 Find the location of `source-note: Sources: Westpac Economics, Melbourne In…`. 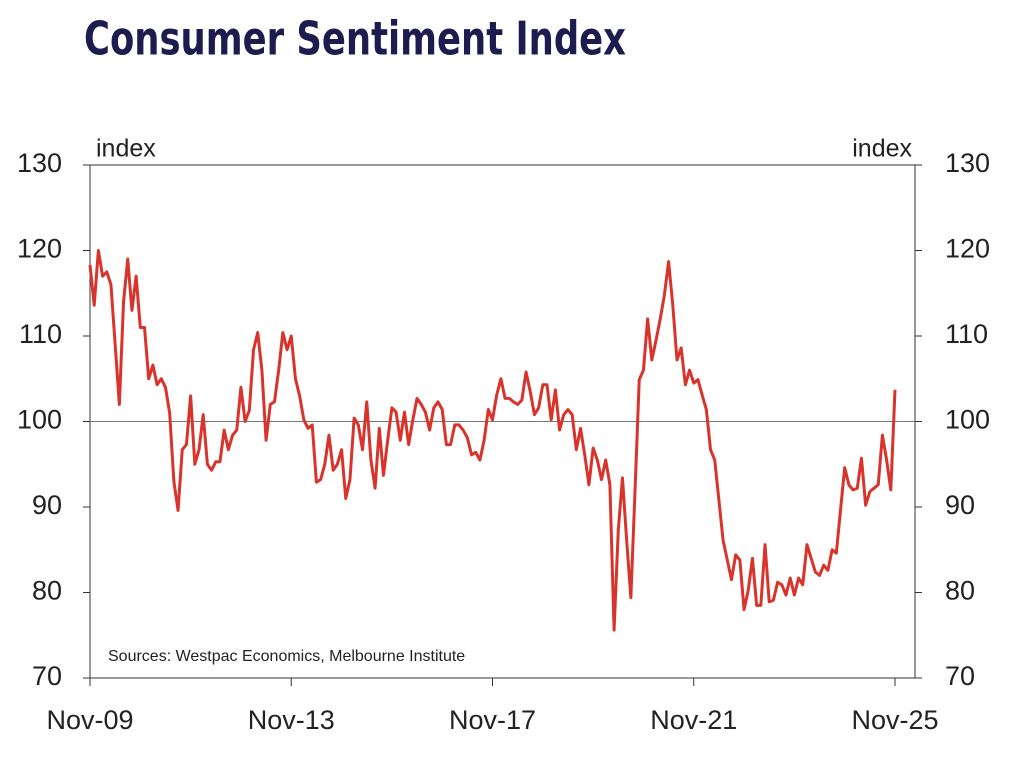

source-note: Sources: Westpac Economics, Melbourne In… is located at coordinates (286, 656).